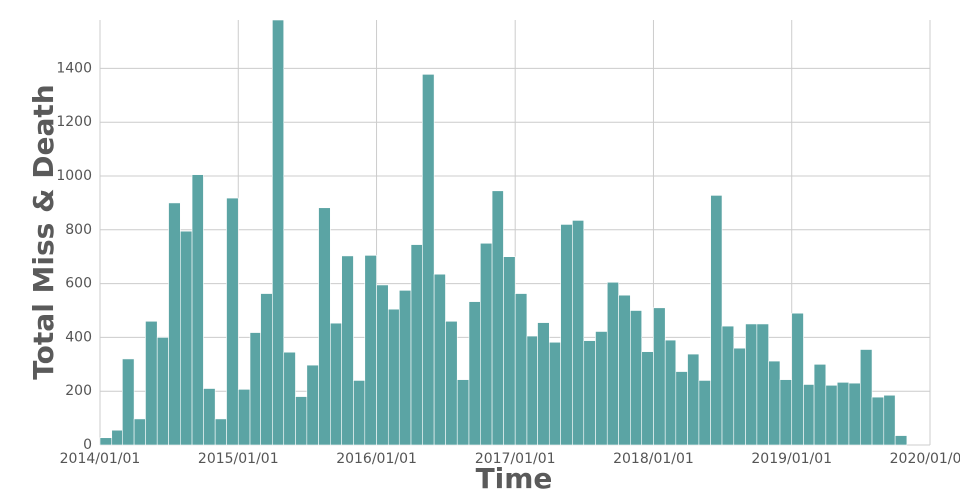 This screenshot has width=960, height=500. I want to click on y-tick-label: 0, so click(87, 445).